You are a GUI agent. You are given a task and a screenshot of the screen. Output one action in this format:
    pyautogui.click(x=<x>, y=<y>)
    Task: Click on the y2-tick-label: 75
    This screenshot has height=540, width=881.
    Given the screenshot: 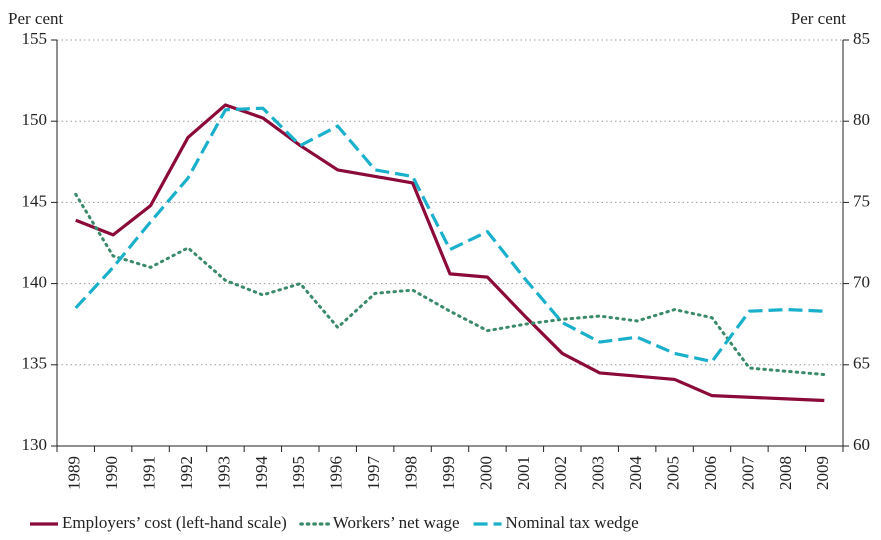 What is the action you would take?
    pyautogui.click(x=861, y=200)
    